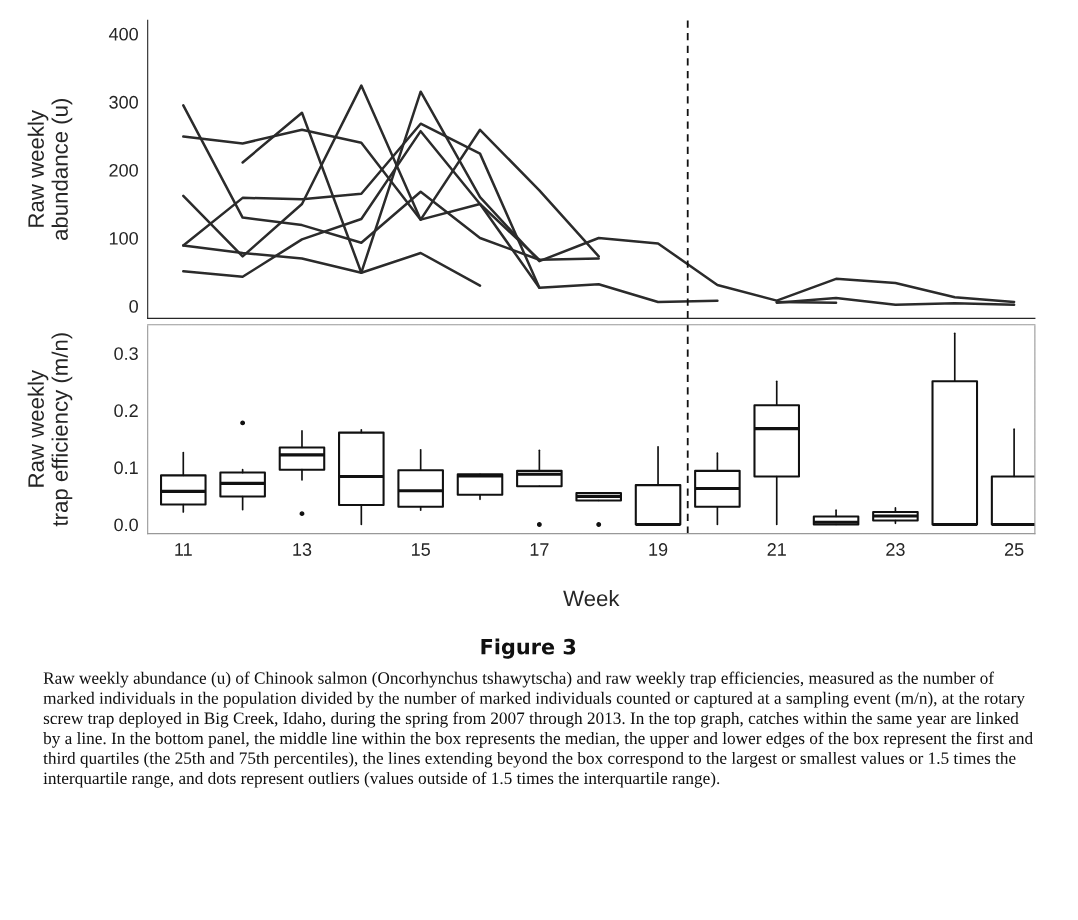  I want to click on y-tick-label: 300, so click(123, 102).